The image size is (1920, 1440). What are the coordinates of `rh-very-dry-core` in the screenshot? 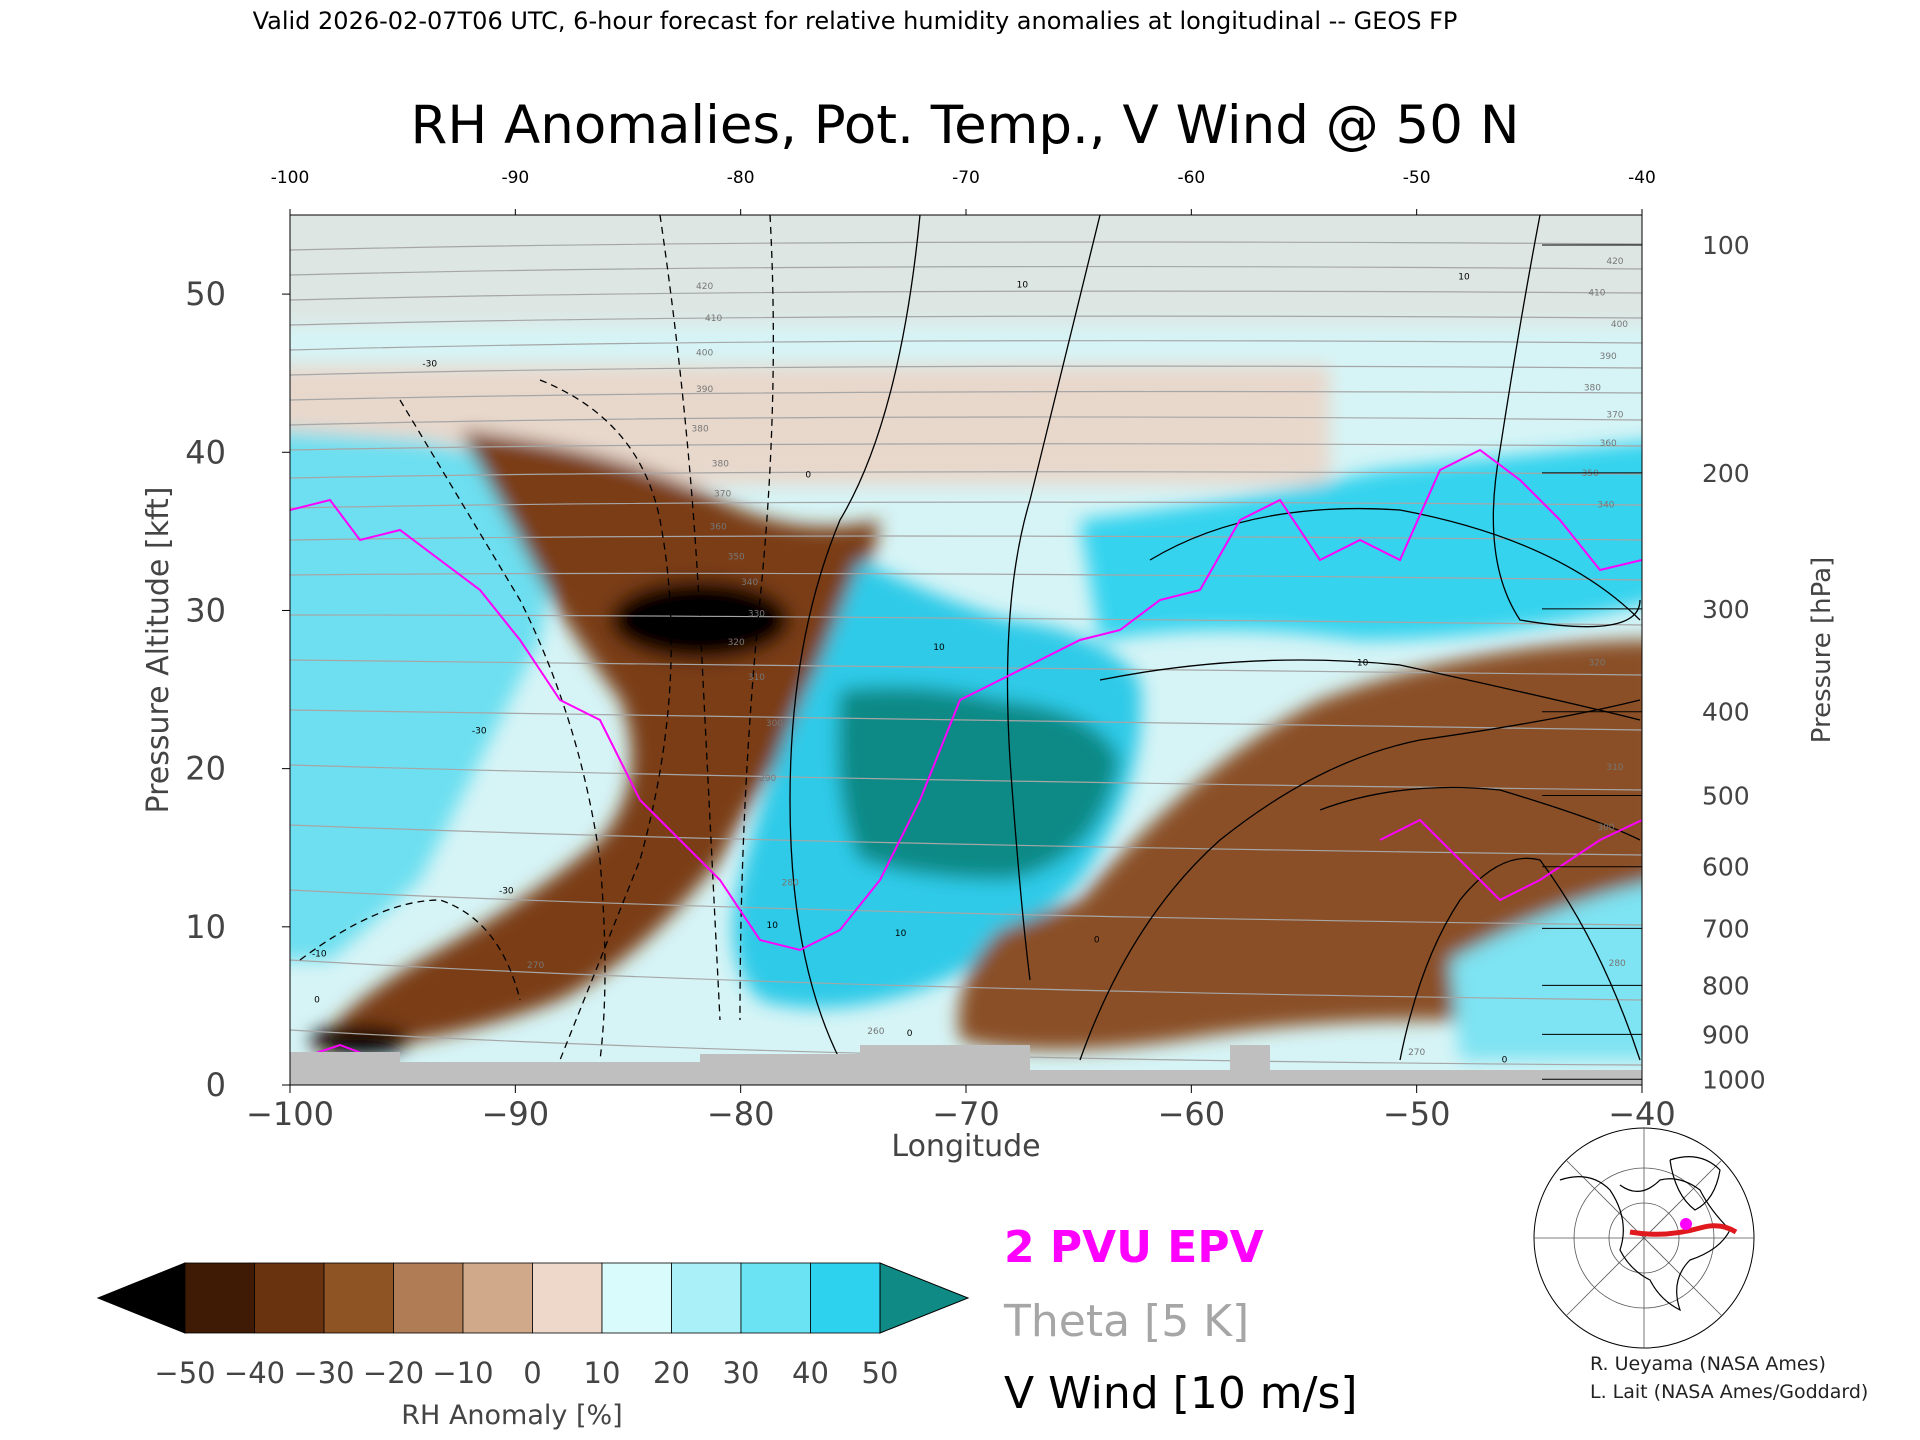 It's located at (700, 620).